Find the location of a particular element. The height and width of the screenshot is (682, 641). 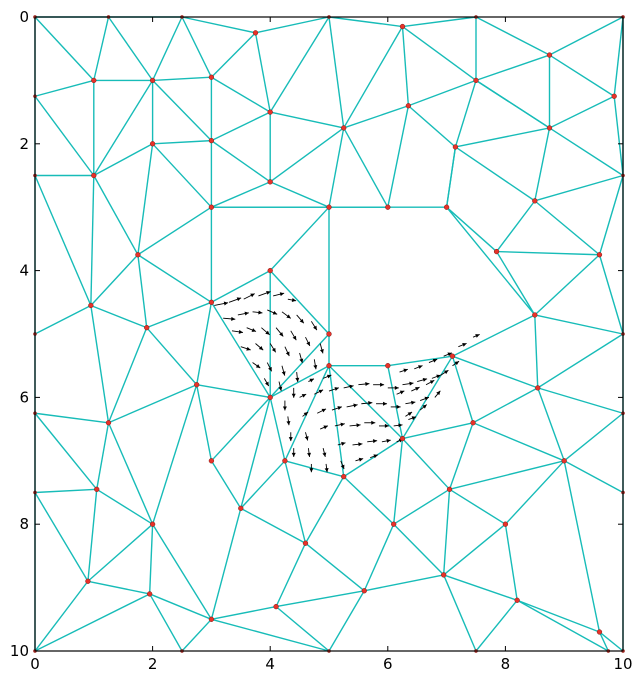

y-tick-label-3: 6 is located at coordinates (24, 397).